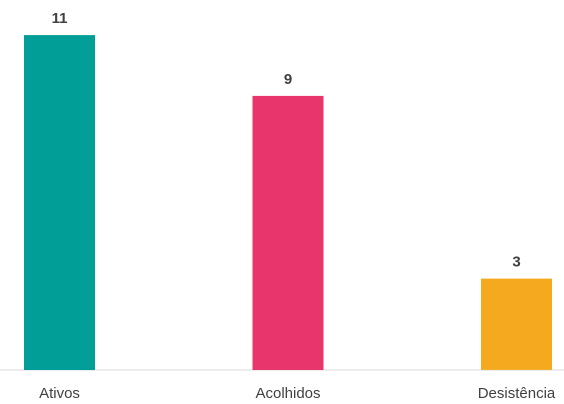 The height and width of the screenshot is (404, 564). What do you see at coordinates (516, 324) in the screenshot?
I see `bar-desistencia` at bounding box center [516, 324].